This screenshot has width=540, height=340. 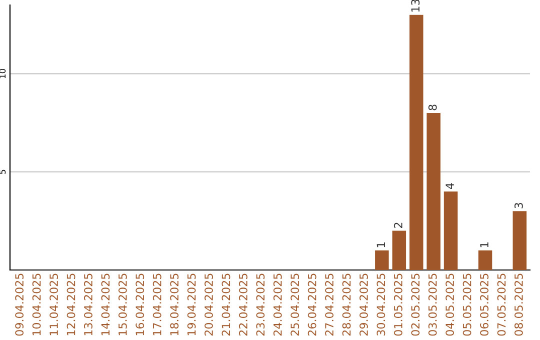 I want to click on x-tick-label: 05.05.2025, so click(x=467, y=305).